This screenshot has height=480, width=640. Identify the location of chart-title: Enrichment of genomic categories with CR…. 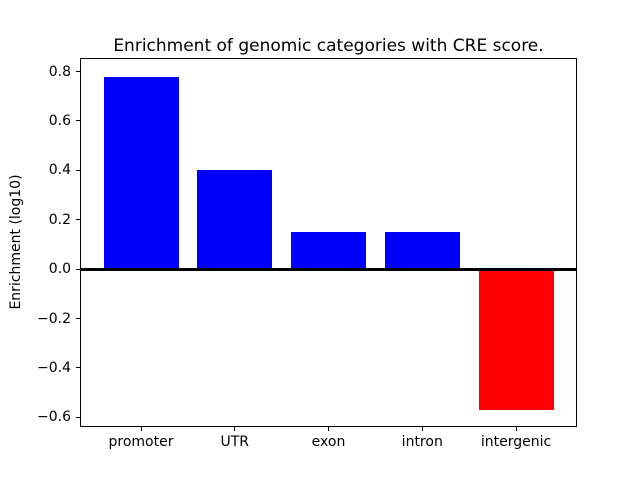
(328, 46).